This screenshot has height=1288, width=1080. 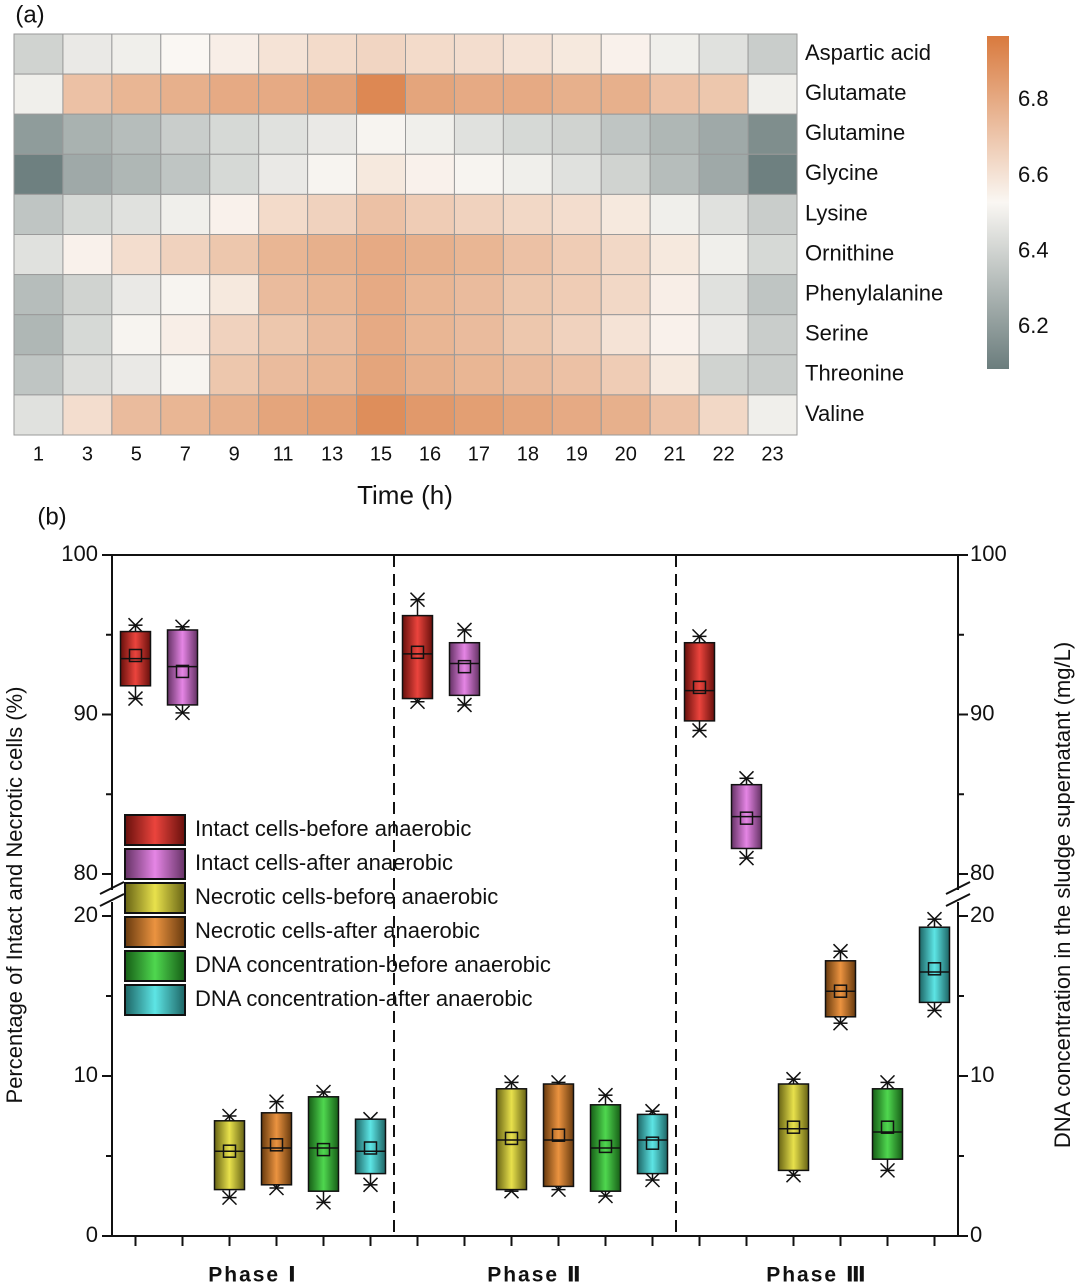 What do you see at coordinates (364, 998) in the screenshot?
I see `legend-label: DNA concentration-after anaerobic` at bounding box center [364, 998].